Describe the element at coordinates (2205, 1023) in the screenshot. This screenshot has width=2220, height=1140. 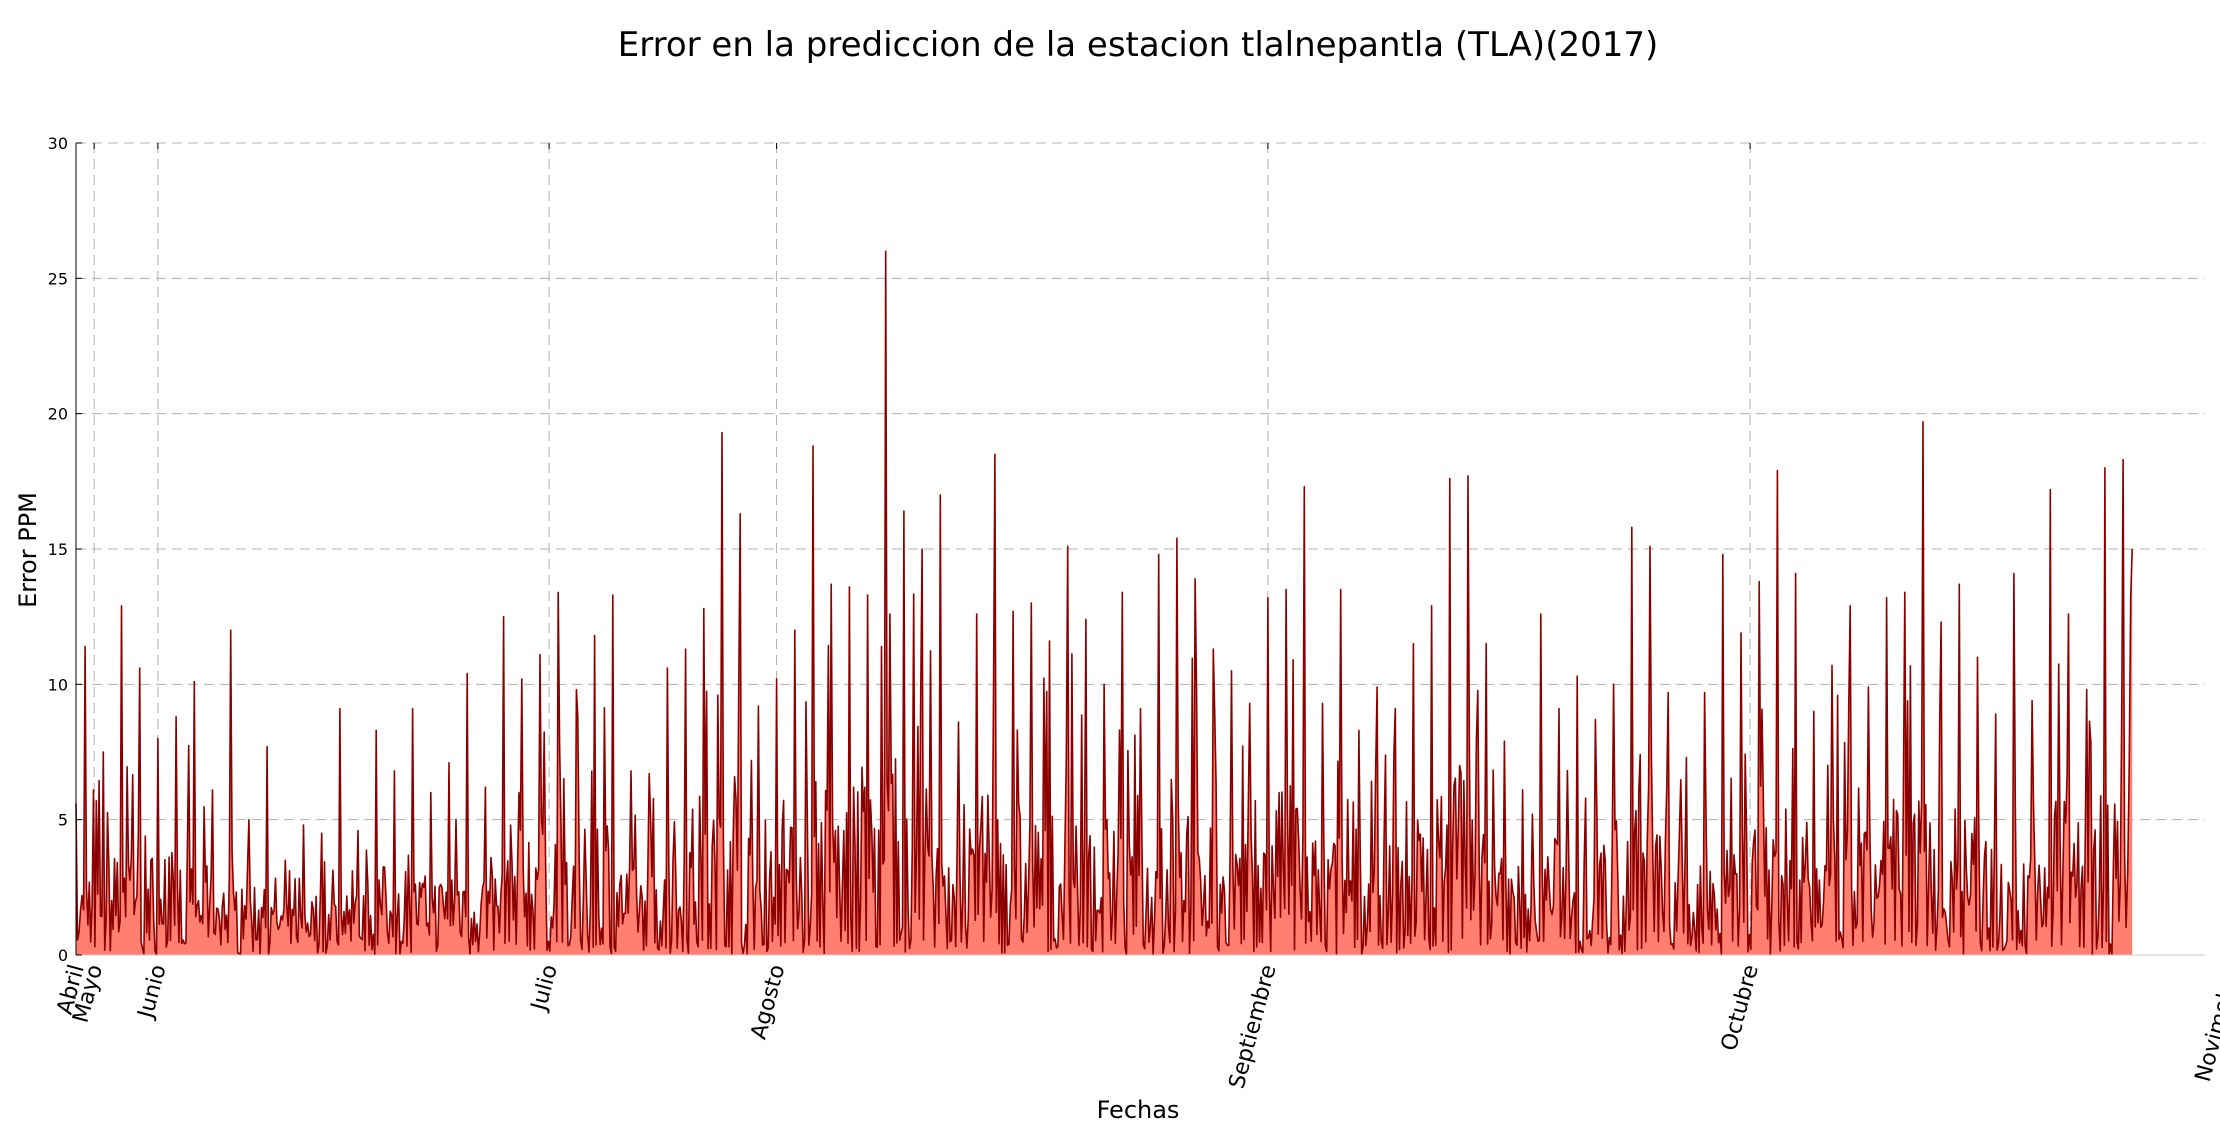
I see `x-tick-label-7: Novimebre` at that location.